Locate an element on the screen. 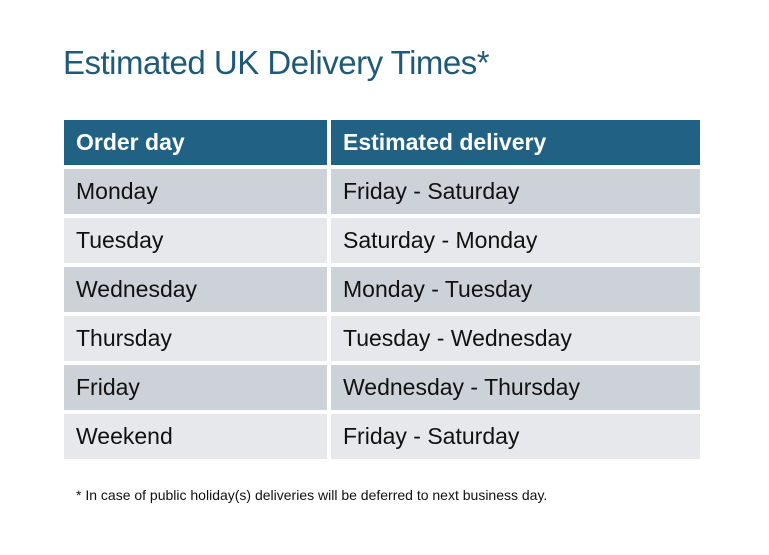  estimated-delivery-cell: Wednesday - Thursday is located at coordinates (515, 387).